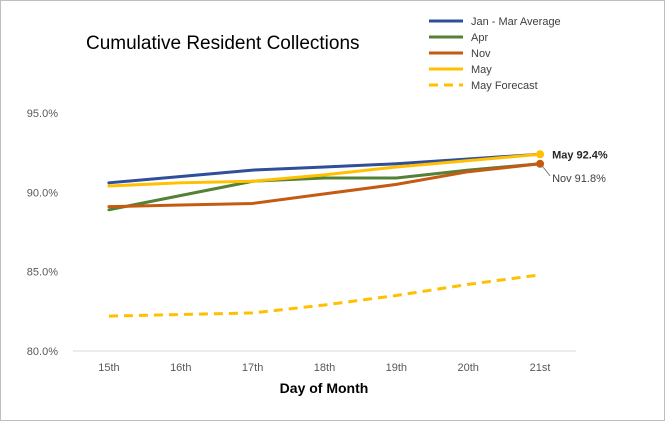 This screenshot has width=665, height=421. Describe the element at coordinates (324, 388) in the screenshot. I see `x-axis-label: Day of Month` at that location.